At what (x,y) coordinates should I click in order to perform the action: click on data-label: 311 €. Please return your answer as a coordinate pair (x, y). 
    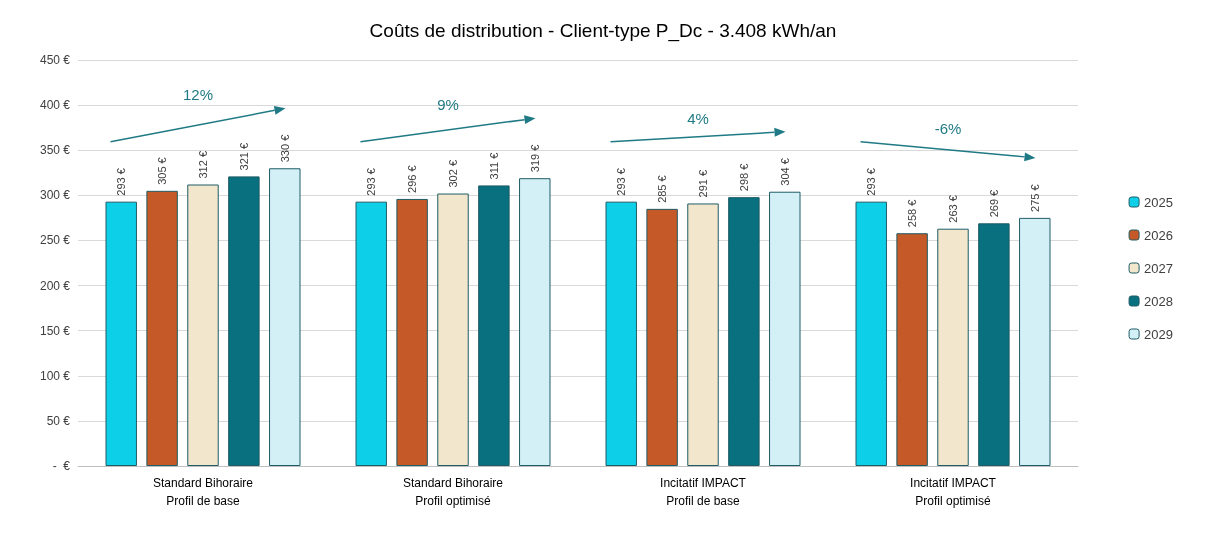
    Looking at the image, I should click on (493, 166).